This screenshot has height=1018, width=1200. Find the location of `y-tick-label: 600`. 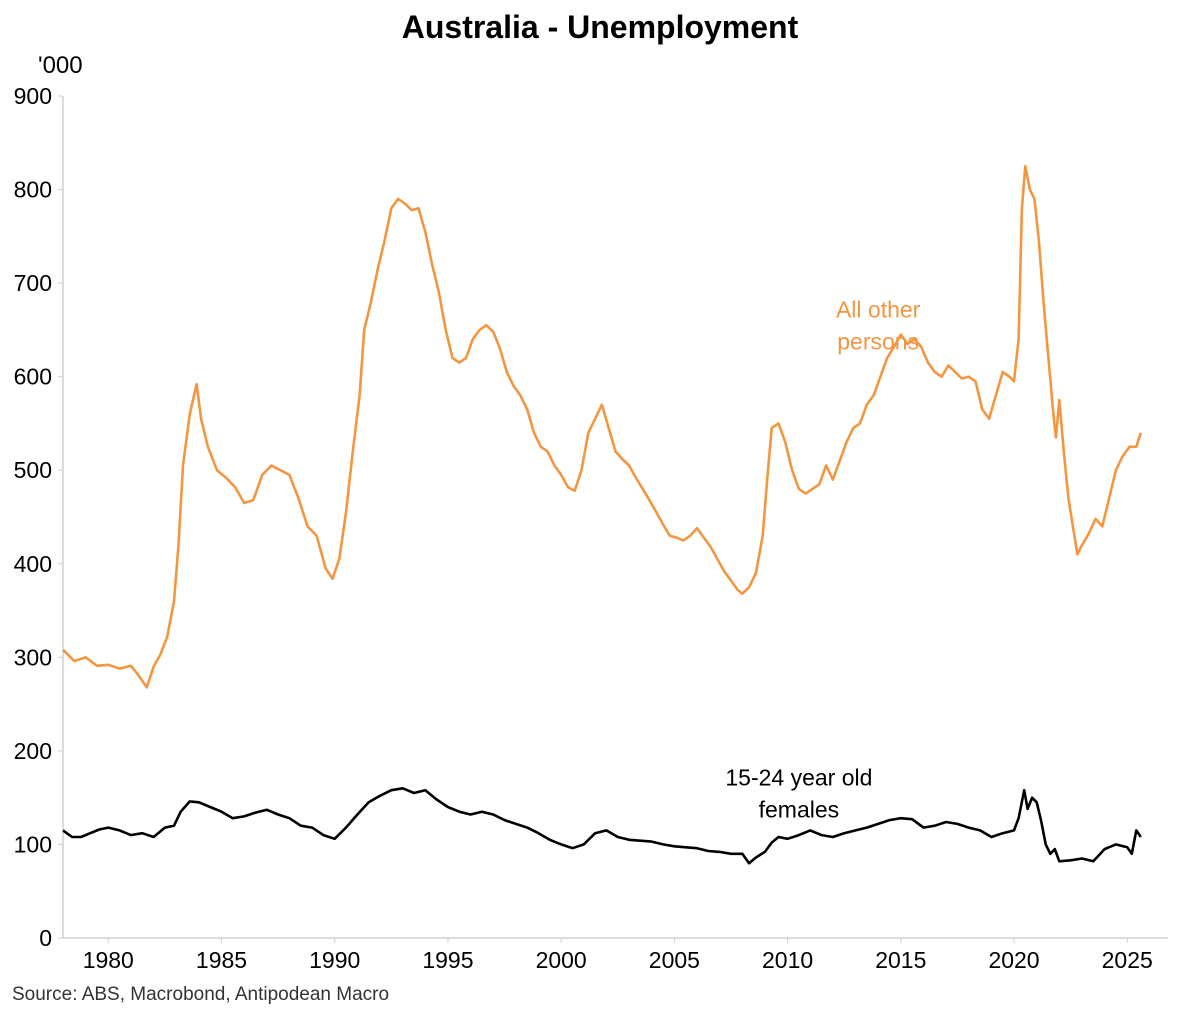

y-tick-label: 600 is located at coordinates (33, 377).